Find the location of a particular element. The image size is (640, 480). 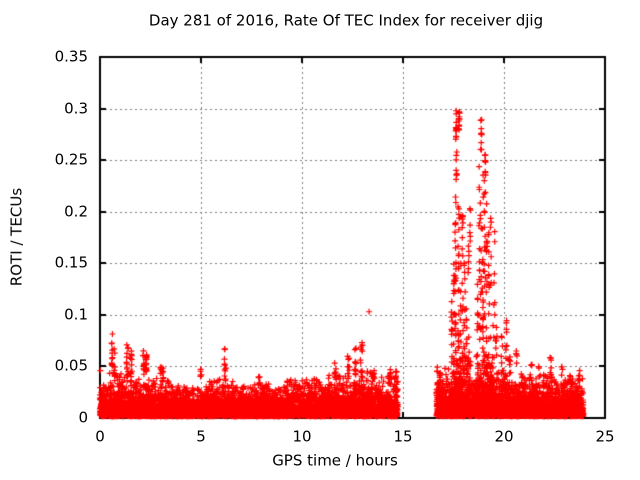

y-tick-label: 0.15 is located at coordinates (71, 262).